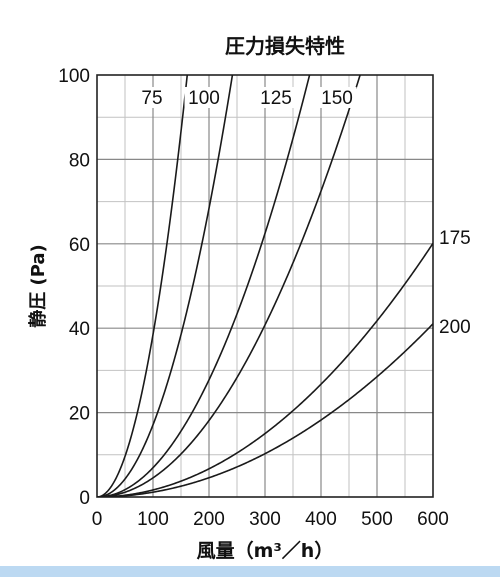 This screenshot has height=577, width=500. What do you see at coordinates (79, 329) in the screenshot?
I see `y-tick-label: 40` at bounding box center [79, 329].